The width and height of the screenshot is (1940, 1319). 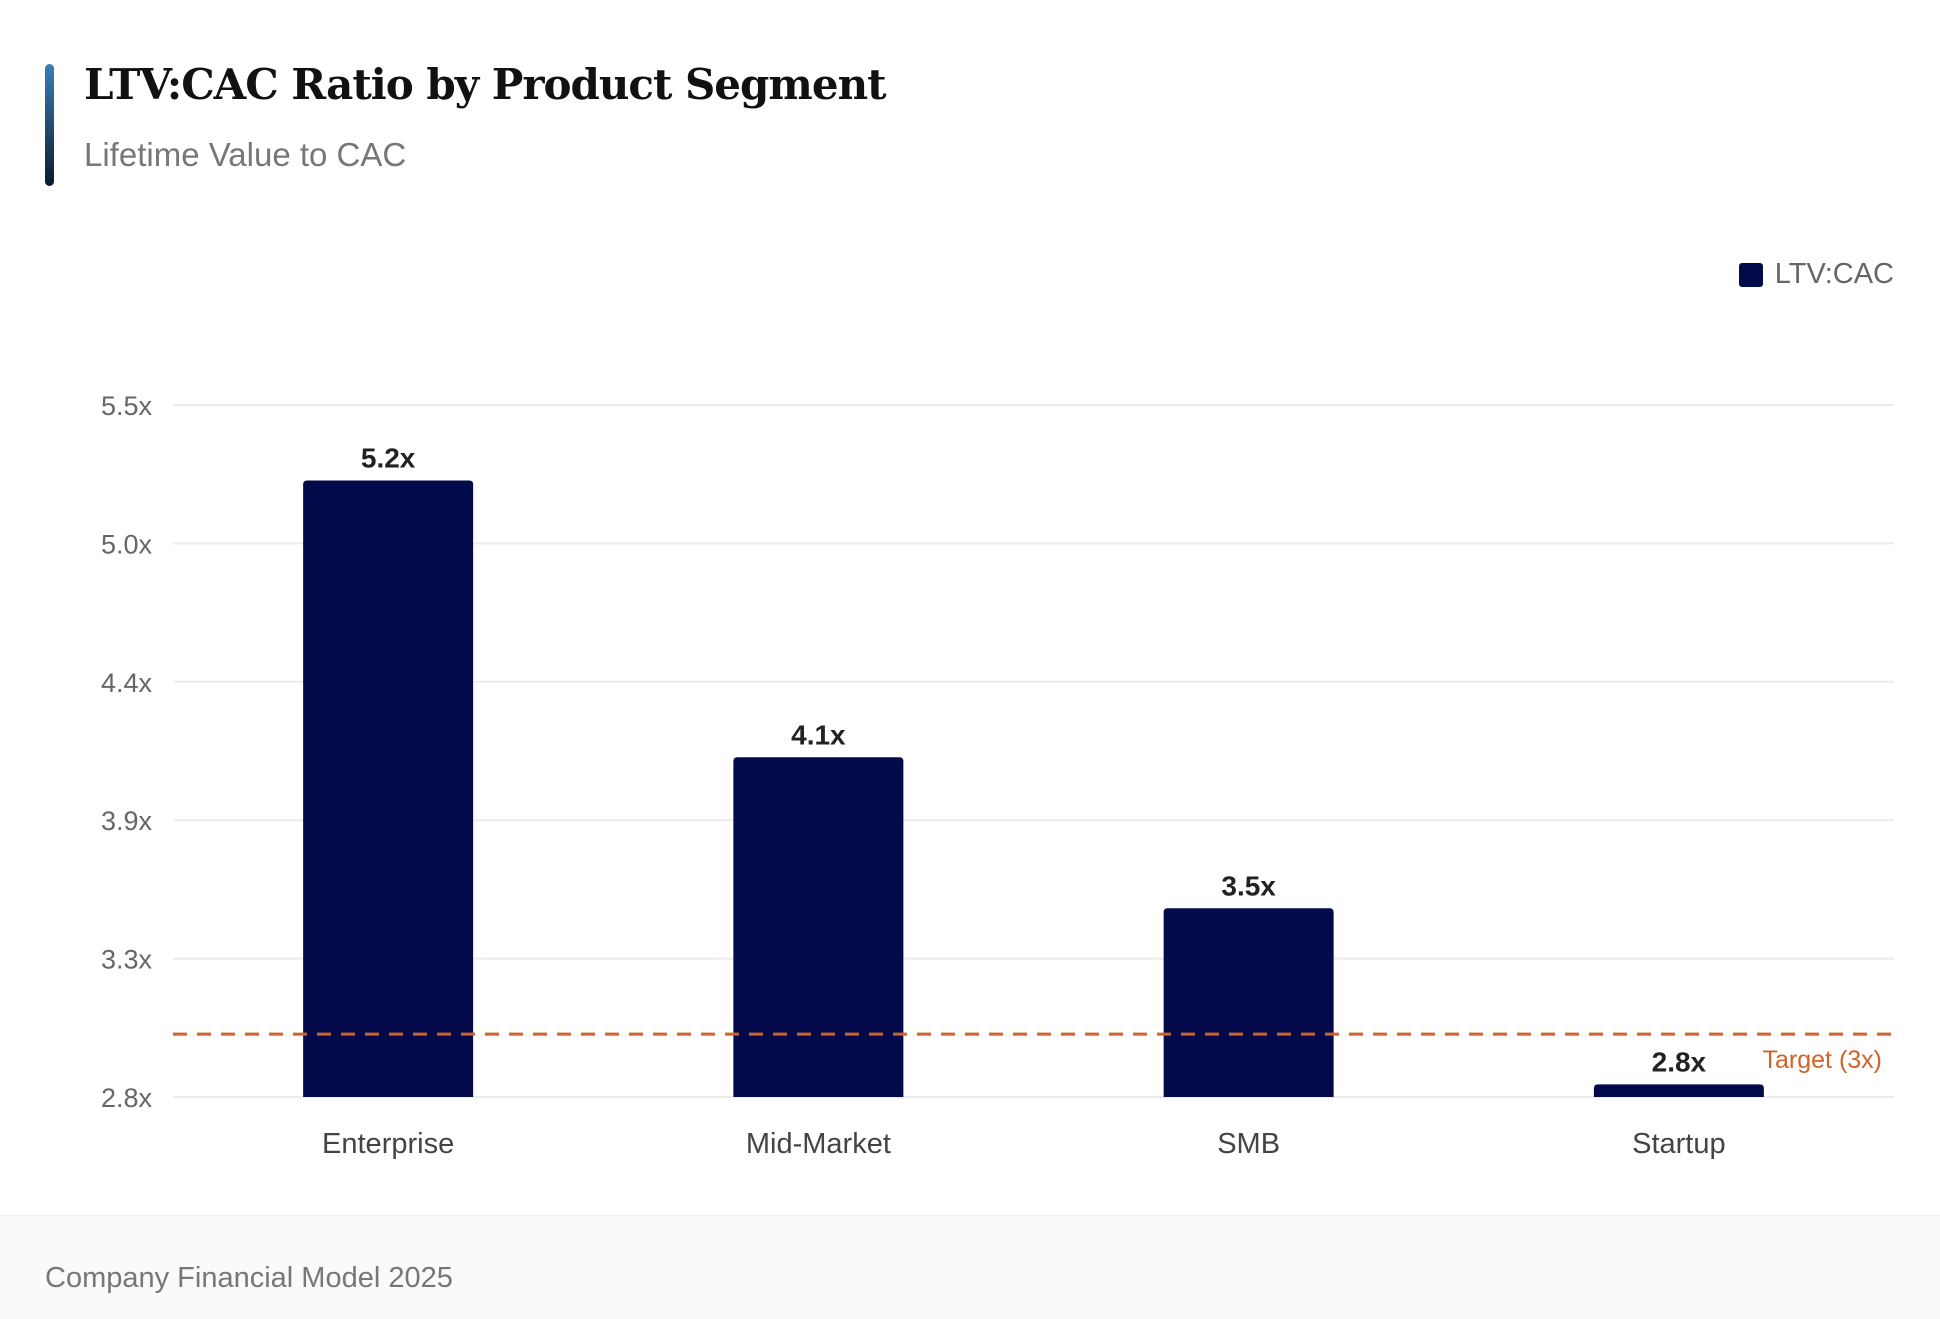 I want to click on y-tick-label: 3.9x, so click(x=127, y=821).